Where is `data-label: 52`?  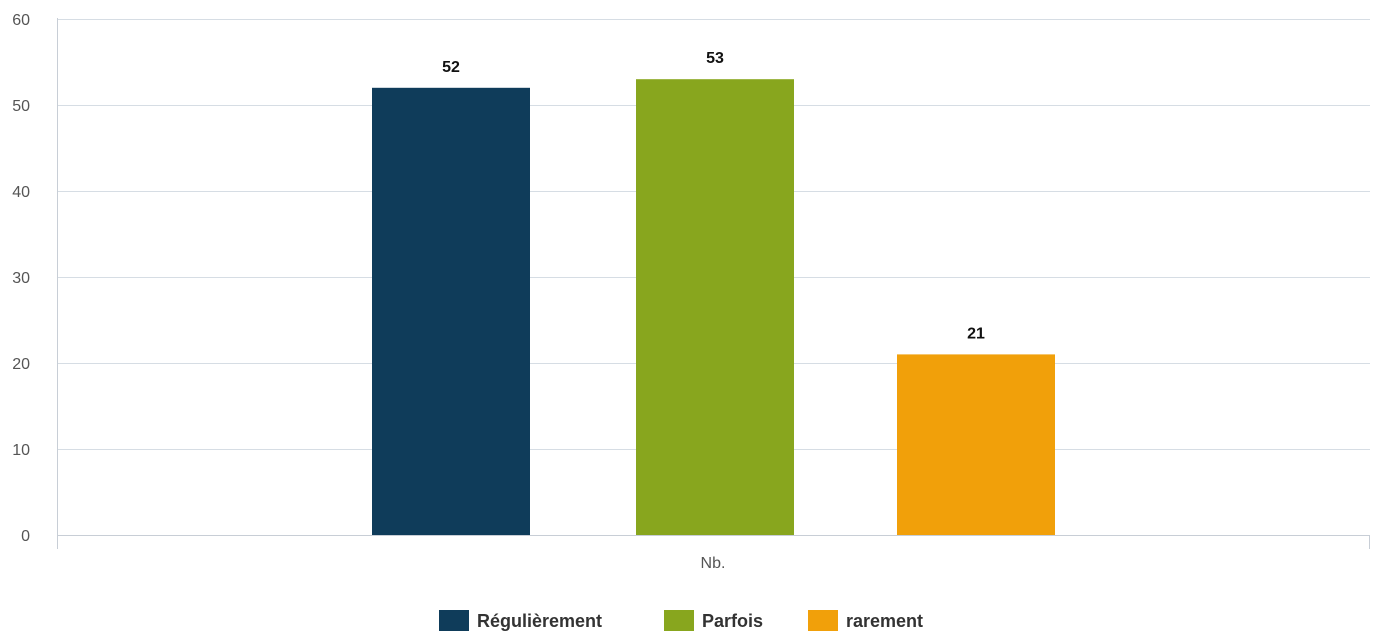
data-label: 52 is located at coordinates (451, 67).